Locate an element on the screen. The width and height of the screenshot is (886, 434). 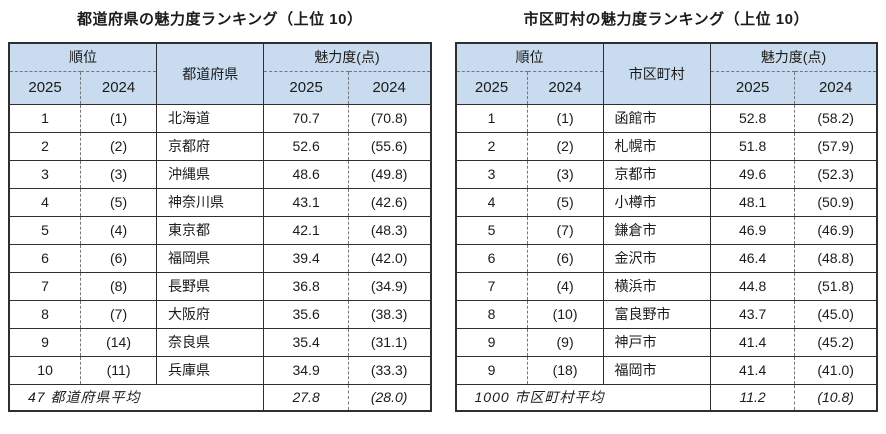
table-row: 1 (1) 函館市 52.8 (58.2) is located at coordinates (666, 117).